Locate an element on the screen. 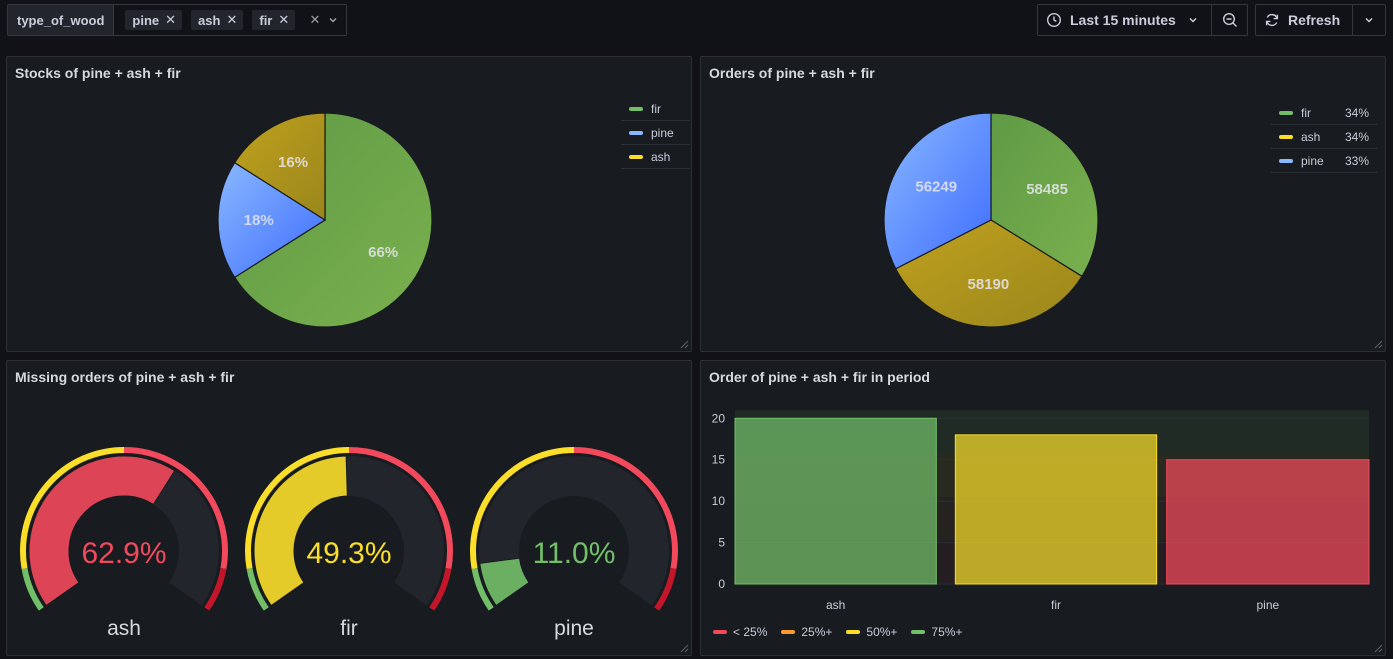 Image resolution: width=1393 pixels, height=659 pixels. legend-percent: 34% is located at coordinates (1356, 112).